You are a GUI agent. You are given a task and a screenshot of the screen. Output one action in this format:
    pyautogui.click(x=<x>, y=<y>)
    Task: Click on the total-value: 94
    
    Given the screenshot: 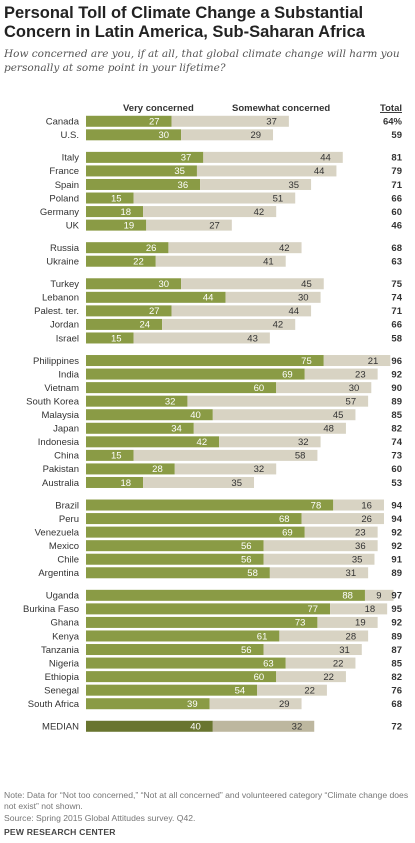 What is the action you would take?
    pyautogui.click(x=396, y=505)
    